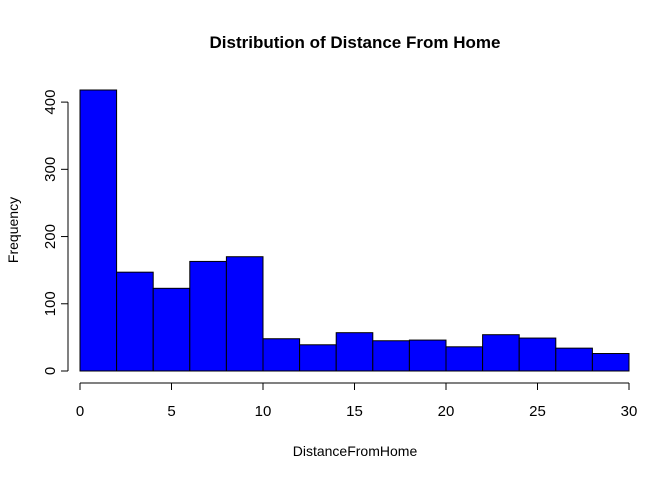 Image resolution: width=672 pixels, height=485 pixels. What do you see at coordinates (357, 401) in the screenshot?
I see `x-axis: 0 5 10 15 20 25 30` at bounding box center [357, 401].